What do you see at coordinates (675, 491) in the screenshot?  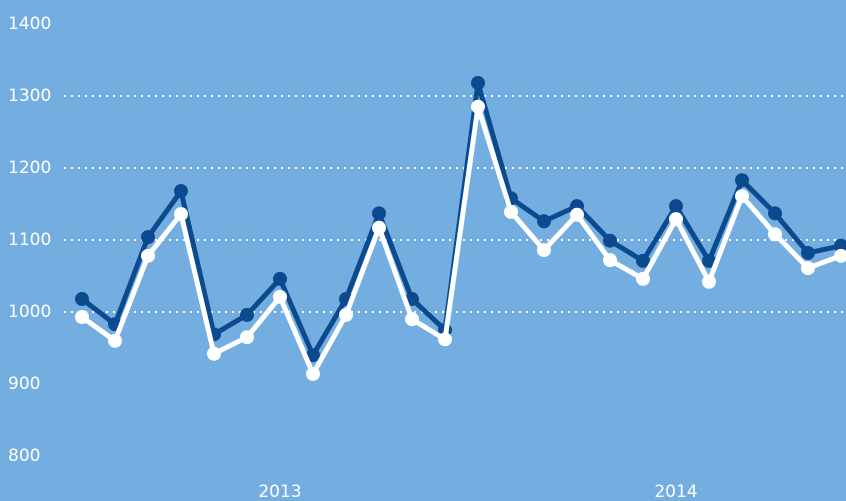 I see `x-tick-label: 2014` at bounding box center [675, 491].